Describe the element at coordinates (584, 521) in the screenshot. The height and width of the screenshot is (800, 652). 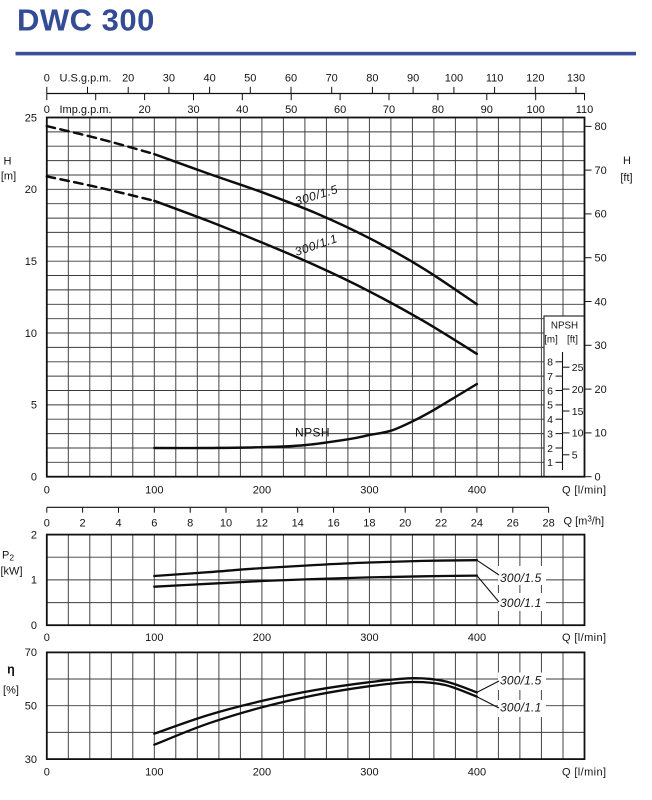
I see `svg-text: Q [m3/h]` at that location.